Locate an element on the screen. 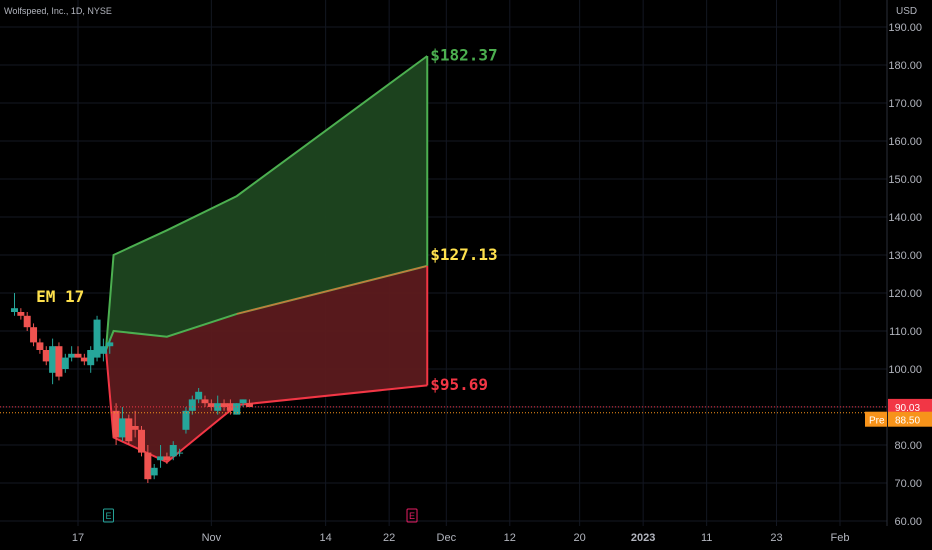  price-tick-label: 160.00 is located at coordinates (905, 142).